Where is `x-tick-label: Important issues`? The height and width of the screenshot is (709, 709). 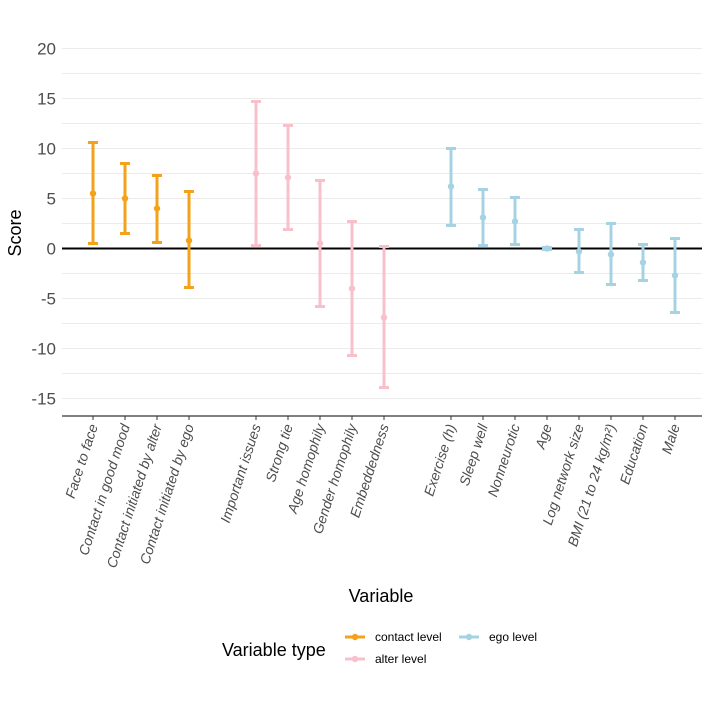
x-tick-label: Important issues is located at coordinates (240, 473).